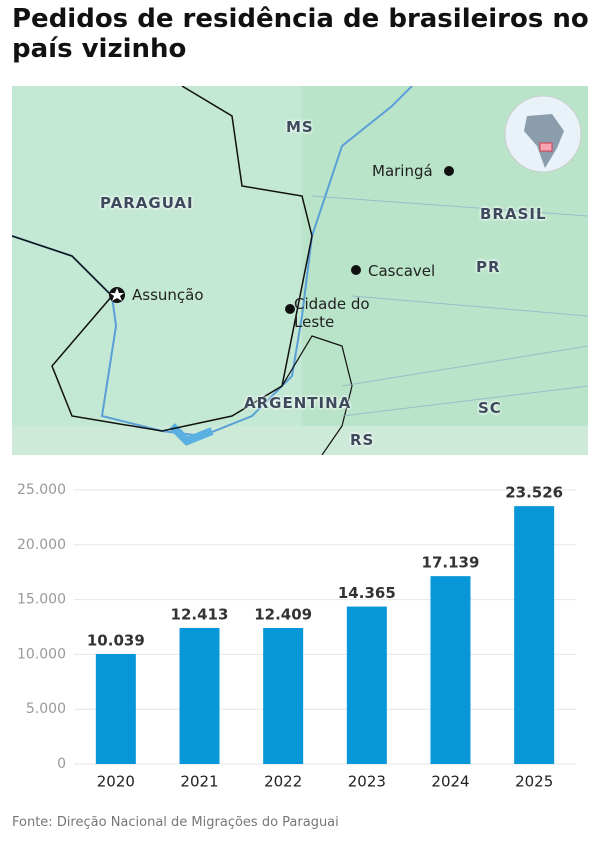 This screenshot has height=852, width=600. I want to click on value-label: 10.039, so click(116, 640).